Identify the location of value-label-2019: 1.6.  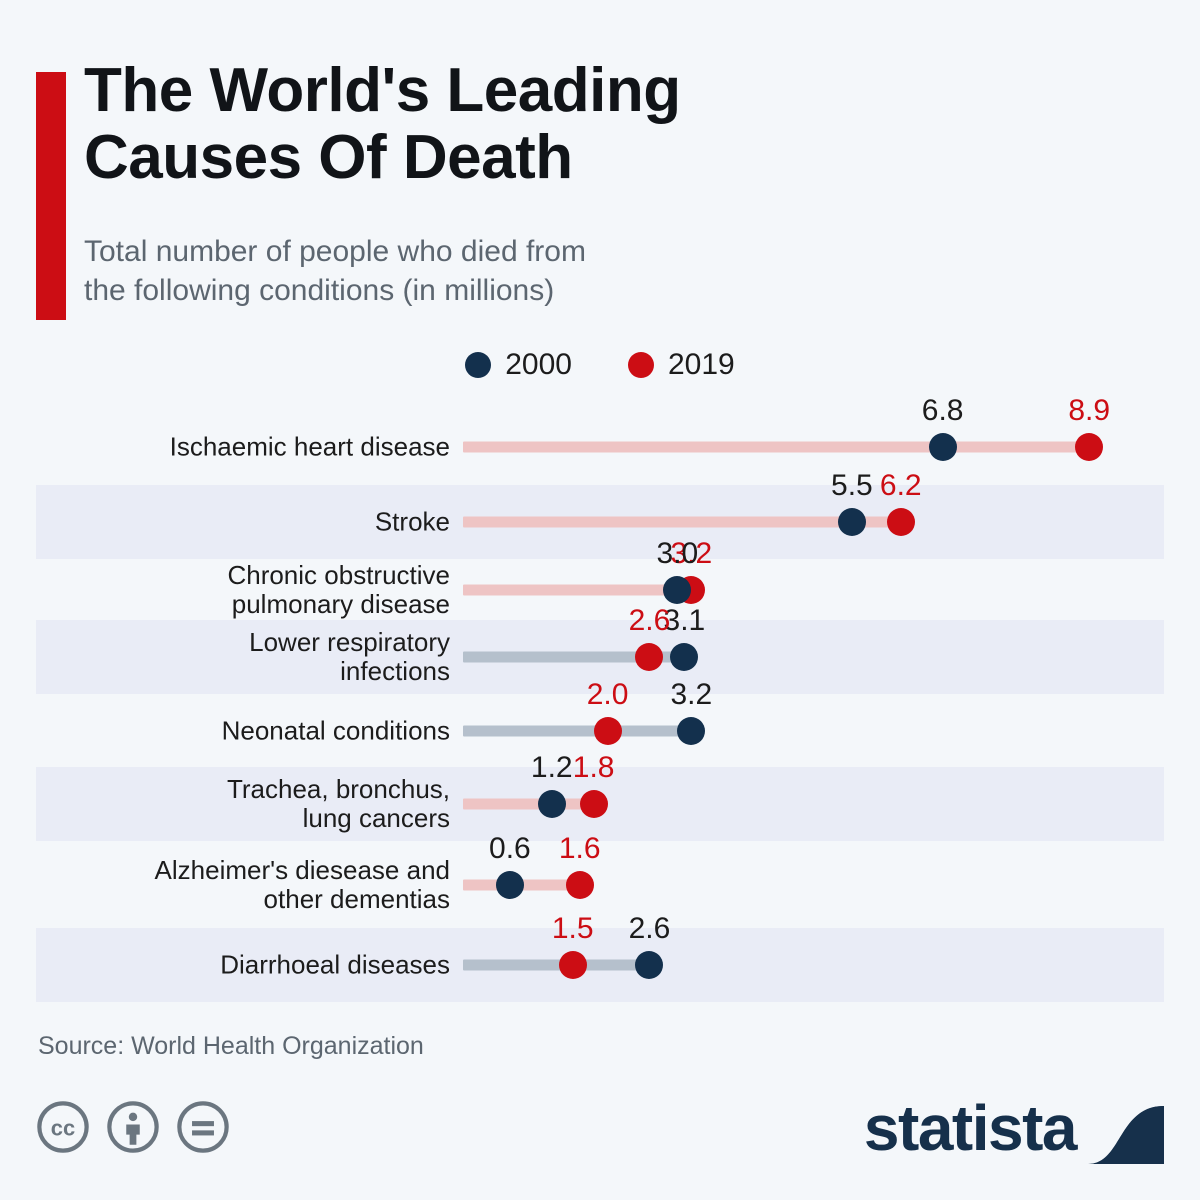
(579, 848).